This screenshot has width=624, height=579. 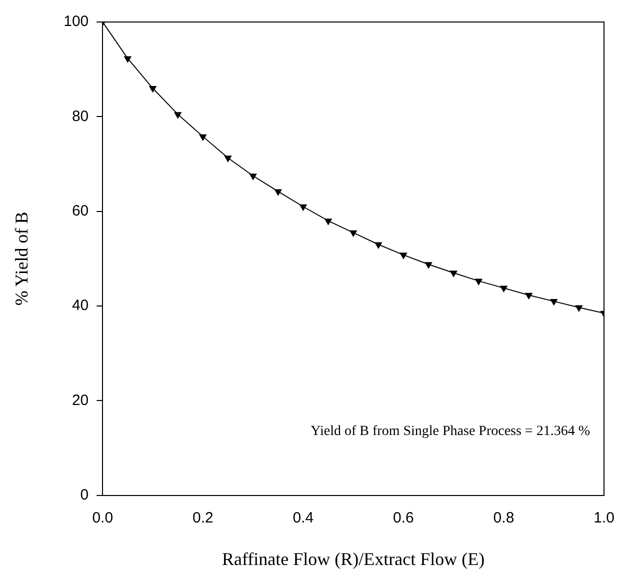 I want to click on x-tick-label: 0.2, so click(x=203, y=518).